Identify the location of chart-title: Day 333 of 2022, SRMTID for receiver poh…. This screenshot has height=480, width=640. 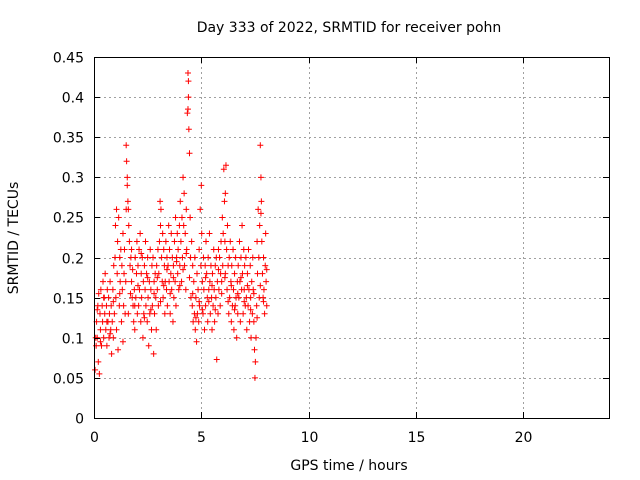
(349, 28).